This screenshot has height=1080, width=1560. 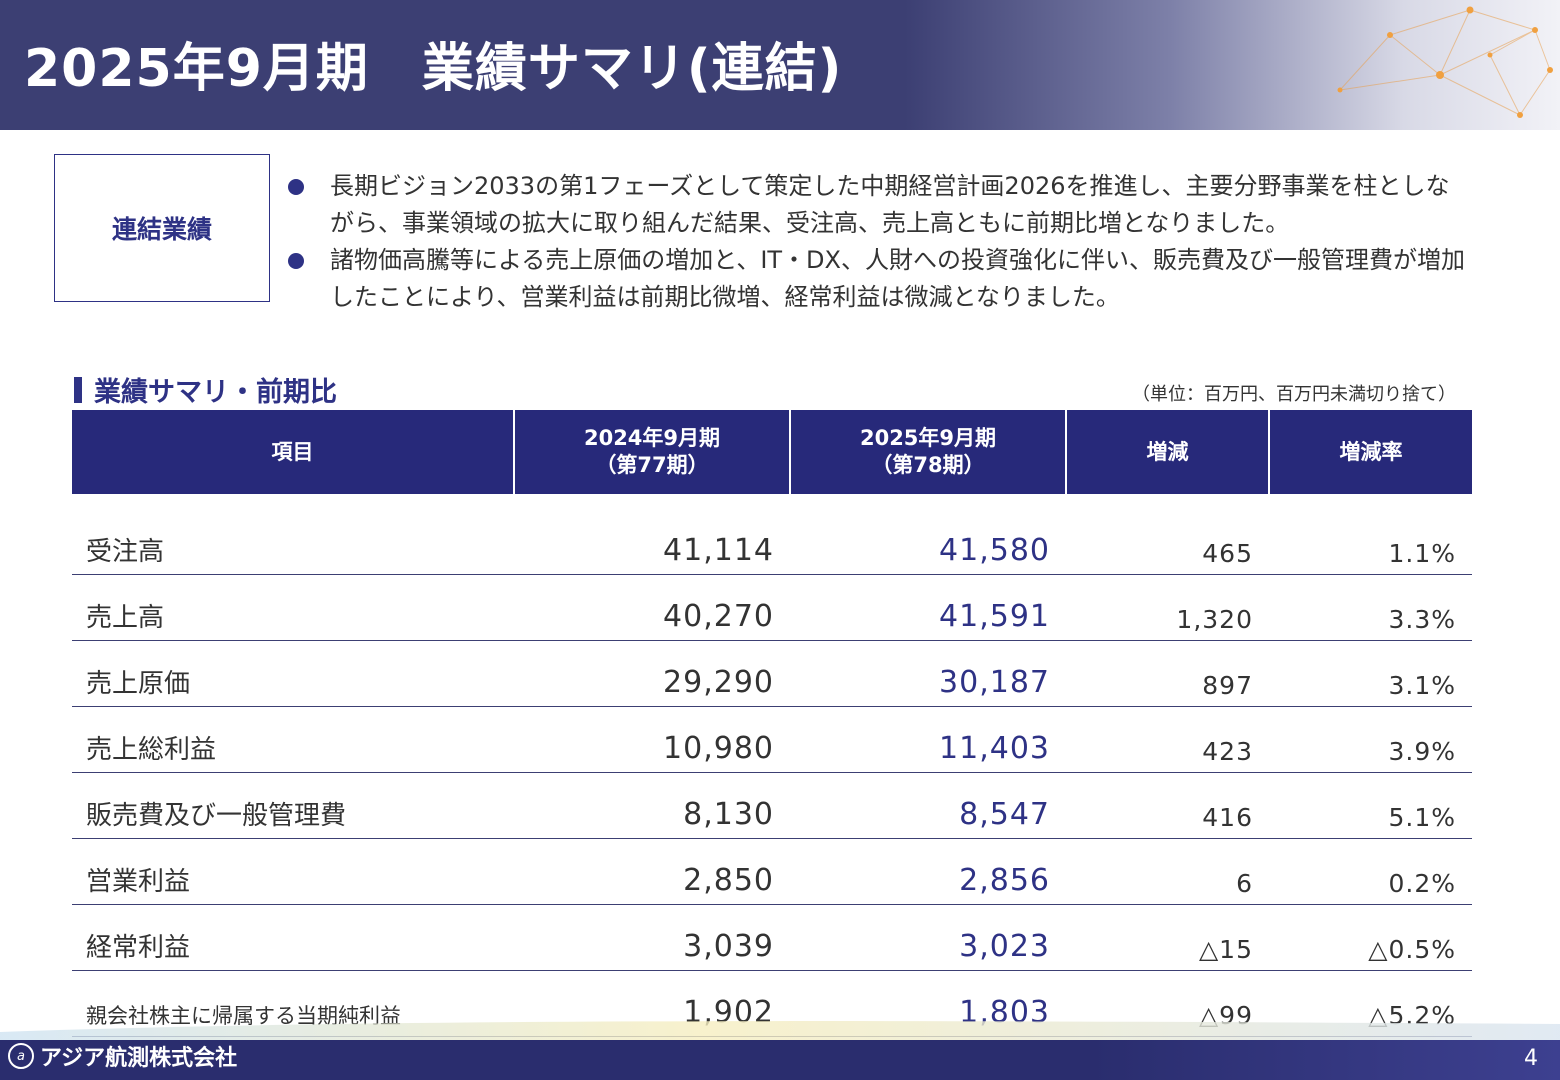 I want to click on change-value: 897, so click(x=1167, y=673).